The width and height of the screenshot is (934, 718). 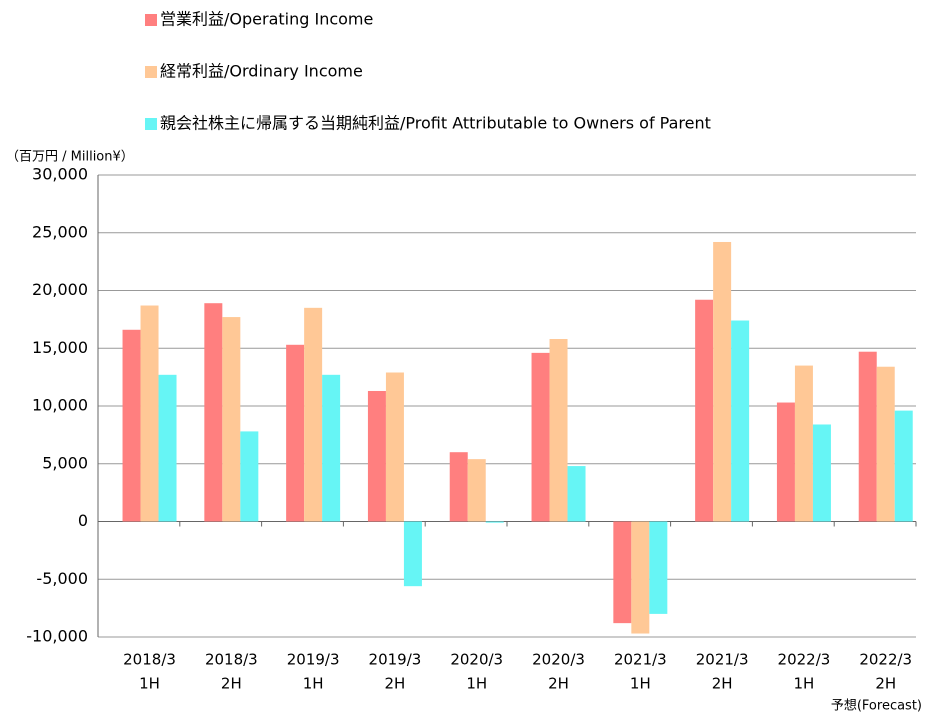 What do you see at coordinates (876, 706) in the screenshot?
I see `forecast-annotation: 予想(Forecast)` at bounding box center [876, 706].